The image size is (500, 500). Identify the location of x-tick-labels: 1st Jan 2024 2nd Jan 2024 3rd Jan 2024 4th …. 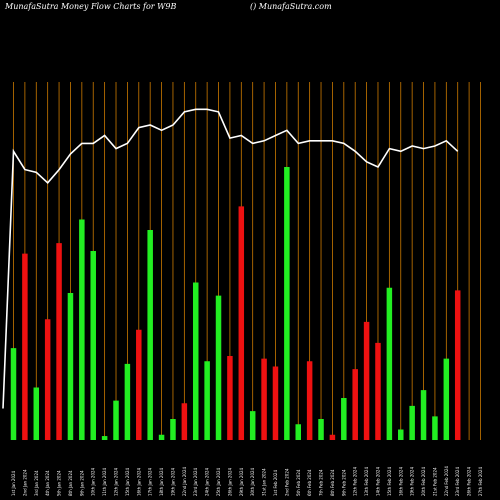
(247, 481).